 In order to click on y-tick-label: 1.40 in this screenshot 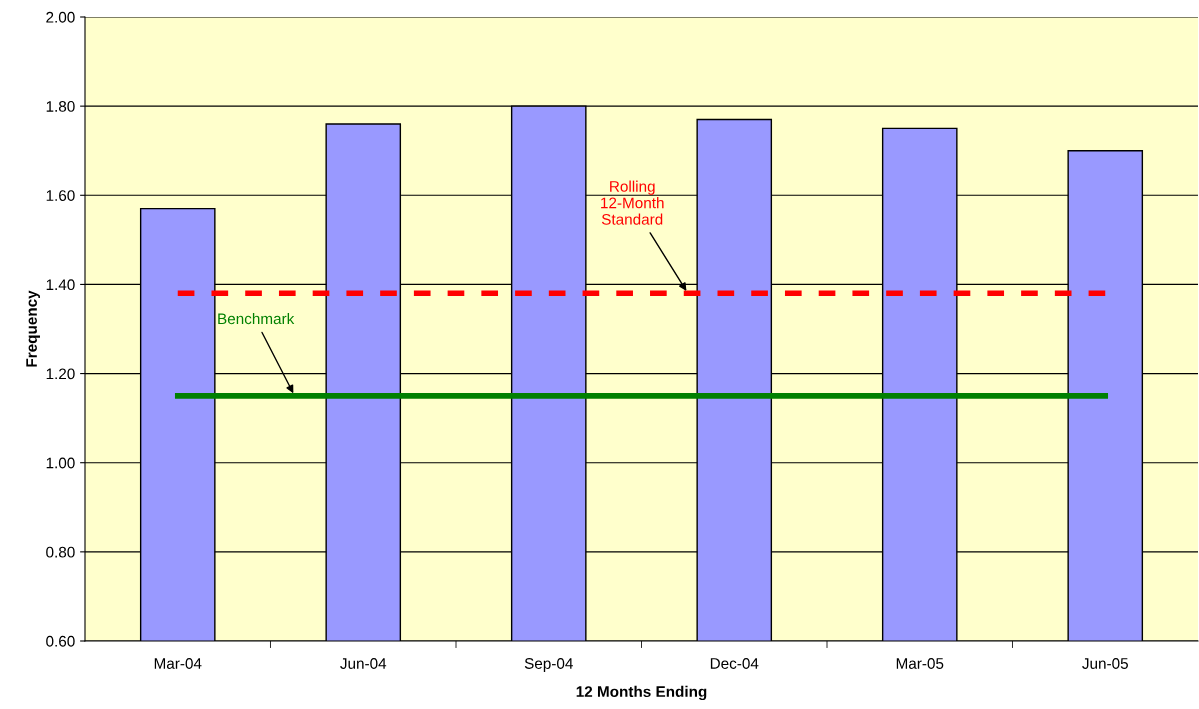, I will do `click(60, 285)`.